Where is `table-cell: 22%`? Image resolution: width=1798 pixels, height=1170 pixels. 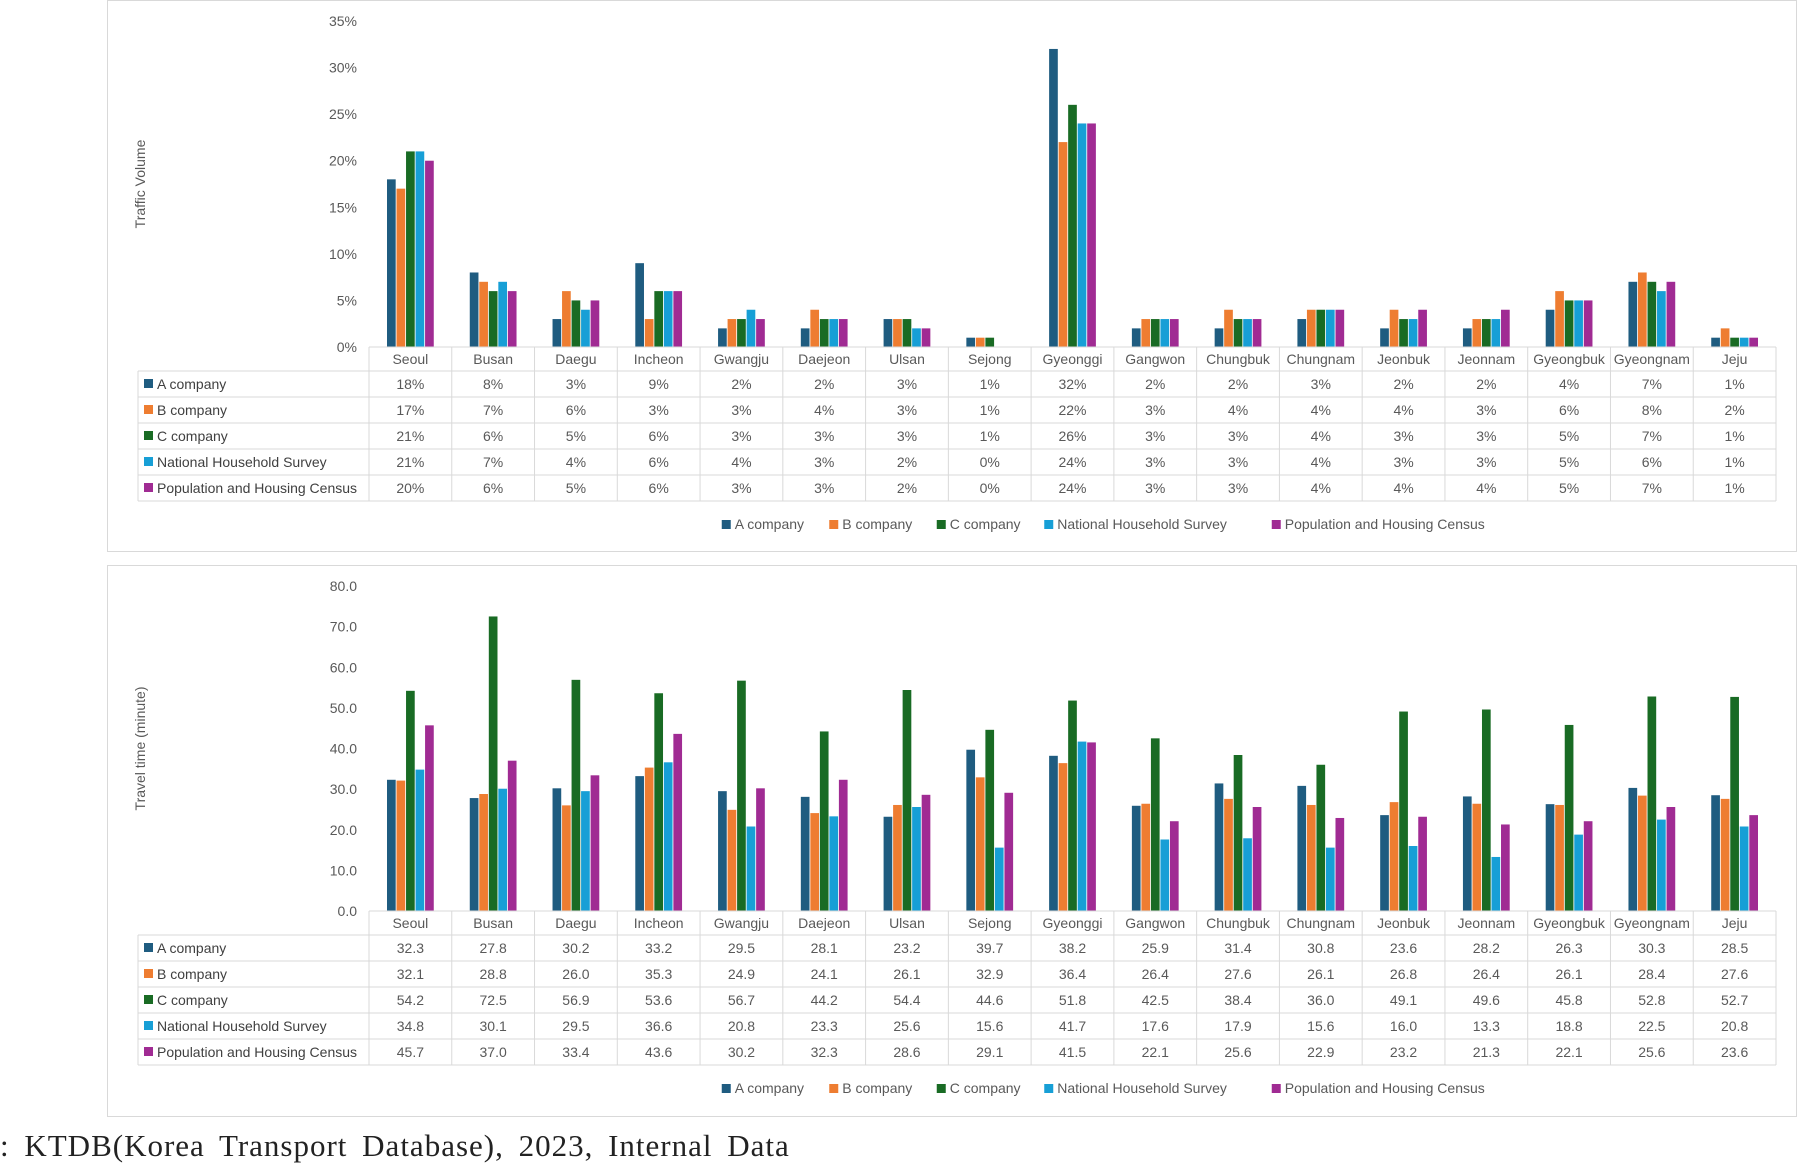
table-cell: 22% is located at coordinates (1072, 410).